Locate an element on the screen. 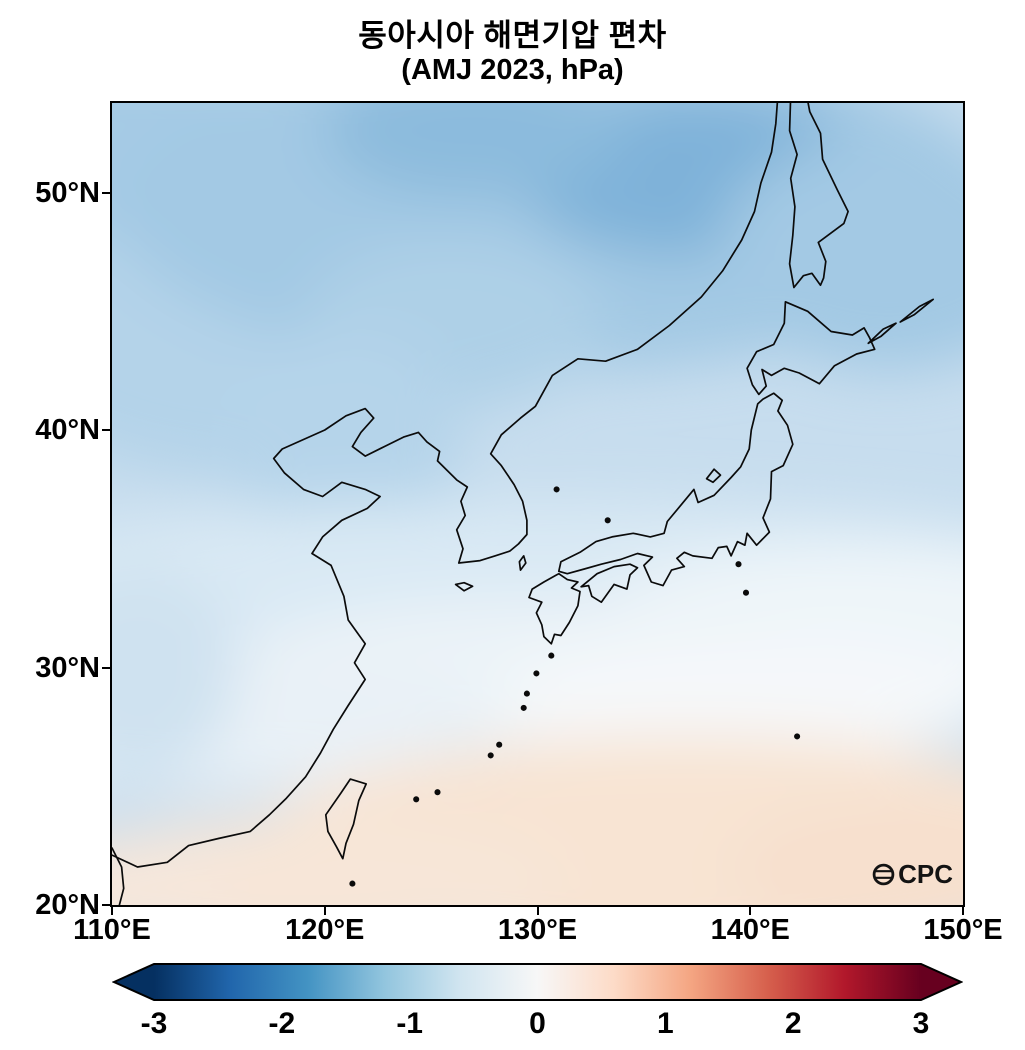 The height and width of the screenshot is (1050, 1025). cpc-logo: CPC is located at coordinates (912, 874).